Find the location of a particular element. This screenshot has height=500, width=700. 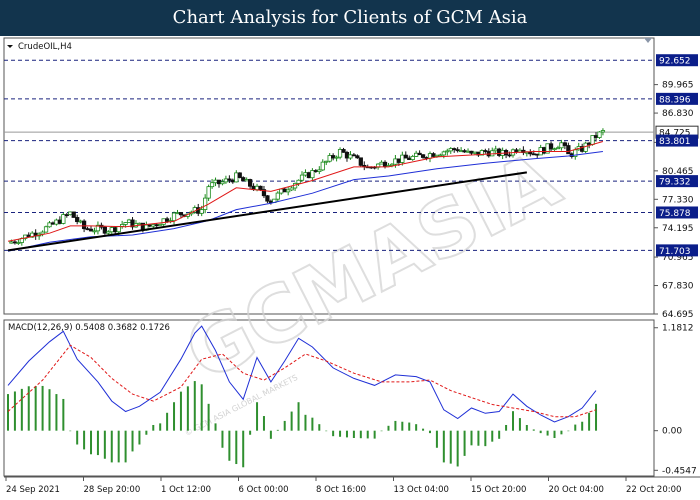

date-tick-label: 15 Oct 20:00 is located at coordinates (498, 490).